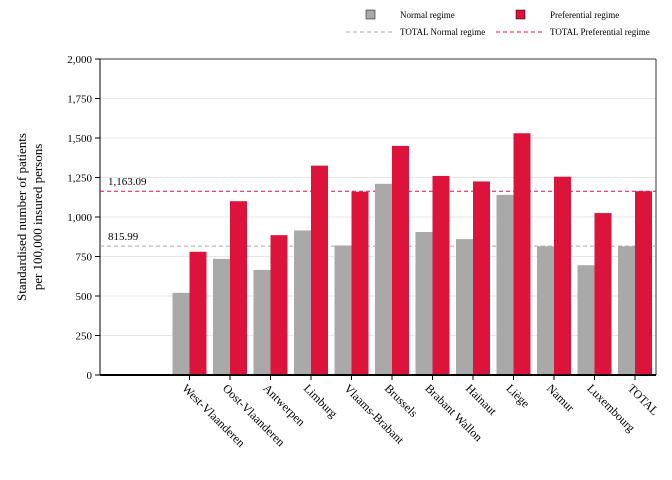 The height and width of the screenshot is (480, 672). What do you see at coordinates (517, 395) in the screenshot?
I see `x-tick-label: Liège` at bounding box center [517, 395].